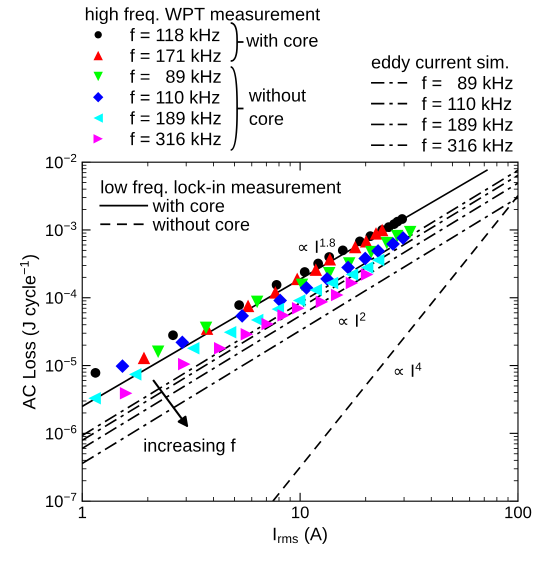 The width and height of the screenshot is (534, 565). What do you see at coordinates (300, 535) in the screenshot?
I see `x-axis-title: I$_{rms}$ (A)` at bounding box center [300, 535].